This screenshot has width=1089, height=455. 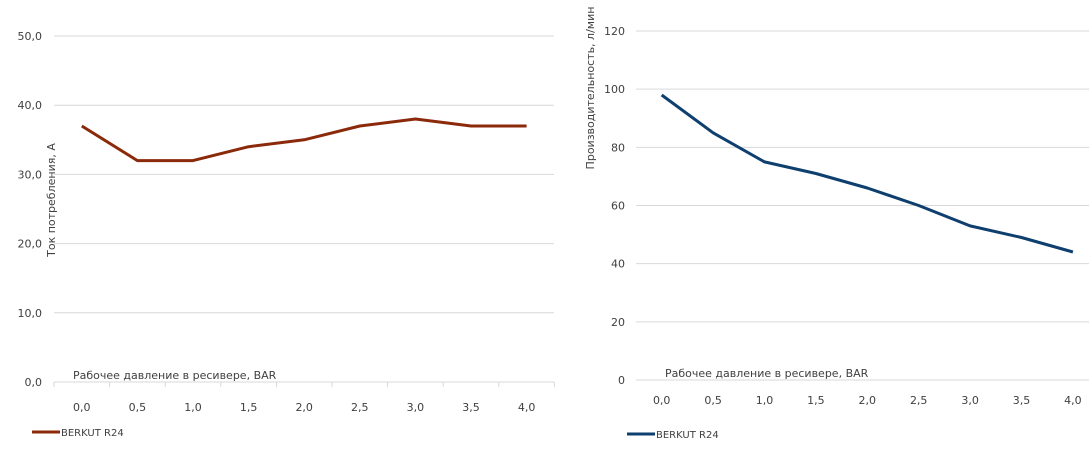 What do you see at coordinates (614, 89) in the screenshot?
I see `y-tick-label: 100` at bounding box center [614, 89].